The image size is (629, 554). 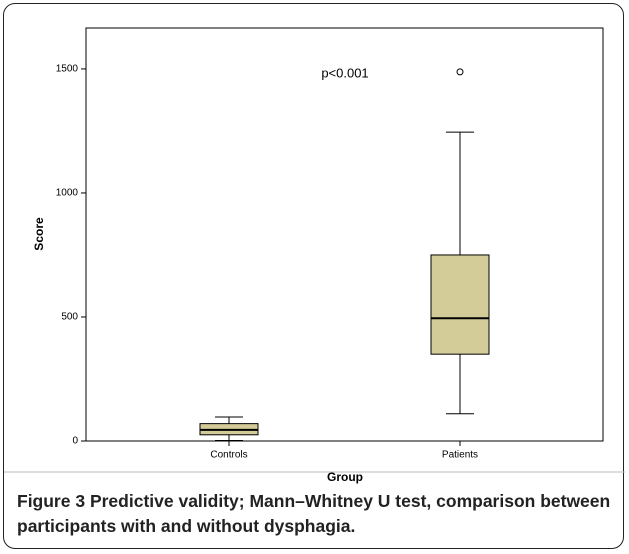 What do you see at coordinates (75, 441) in the screenshot?
I see `y-tick-label: 0` at bounding box center [75, 441].